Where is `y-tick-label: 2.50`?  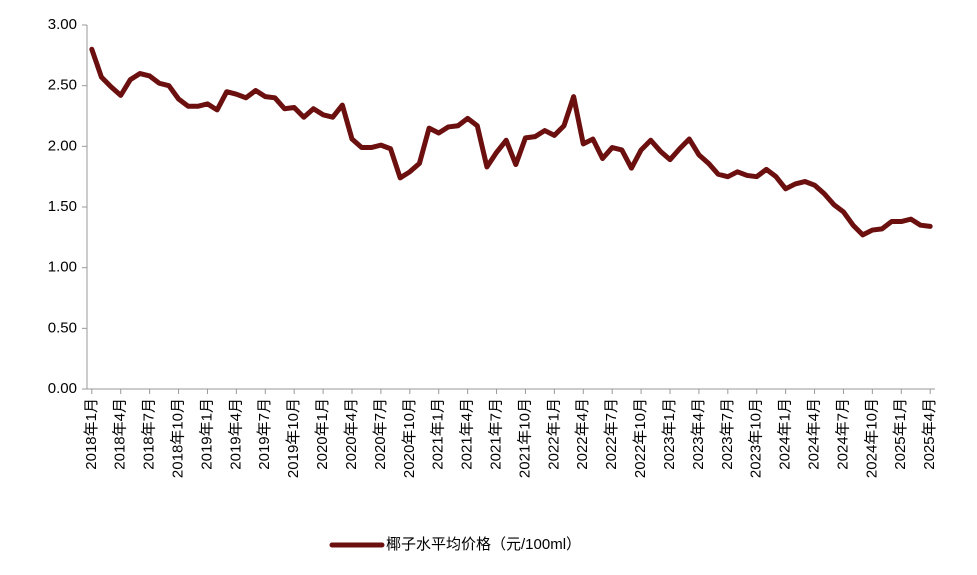
y-tick-label: 2.50 is located at coordinates (62, 85).